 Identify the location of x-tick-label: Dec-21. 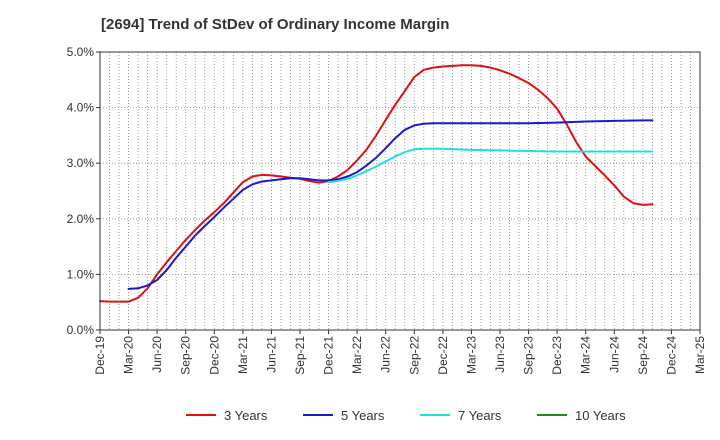
(329, 355).